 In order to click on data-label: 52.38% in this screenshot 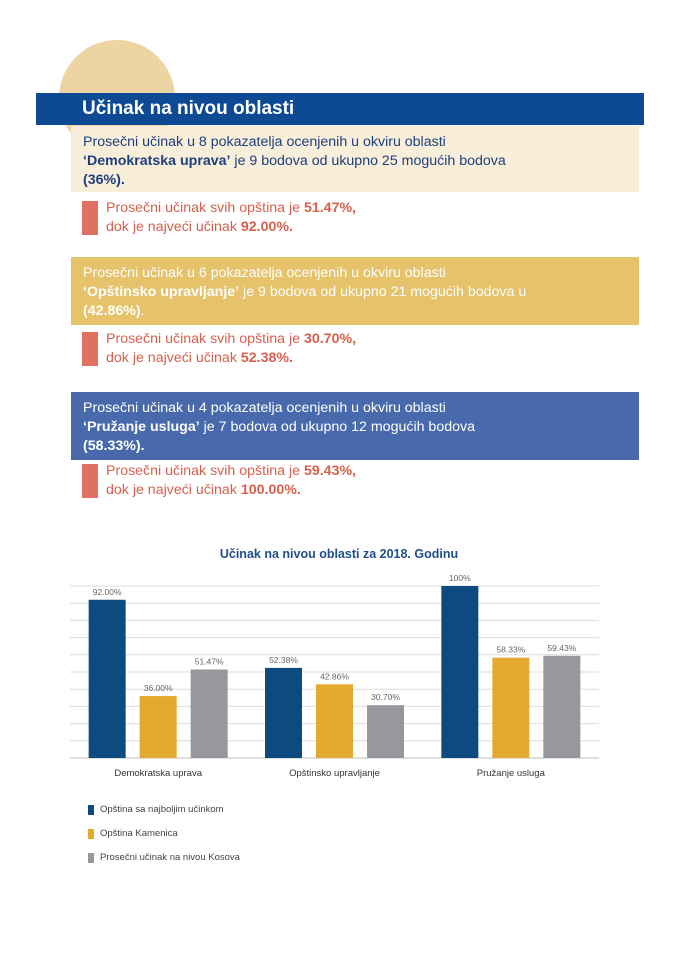, I will do `click(283, 660)`.